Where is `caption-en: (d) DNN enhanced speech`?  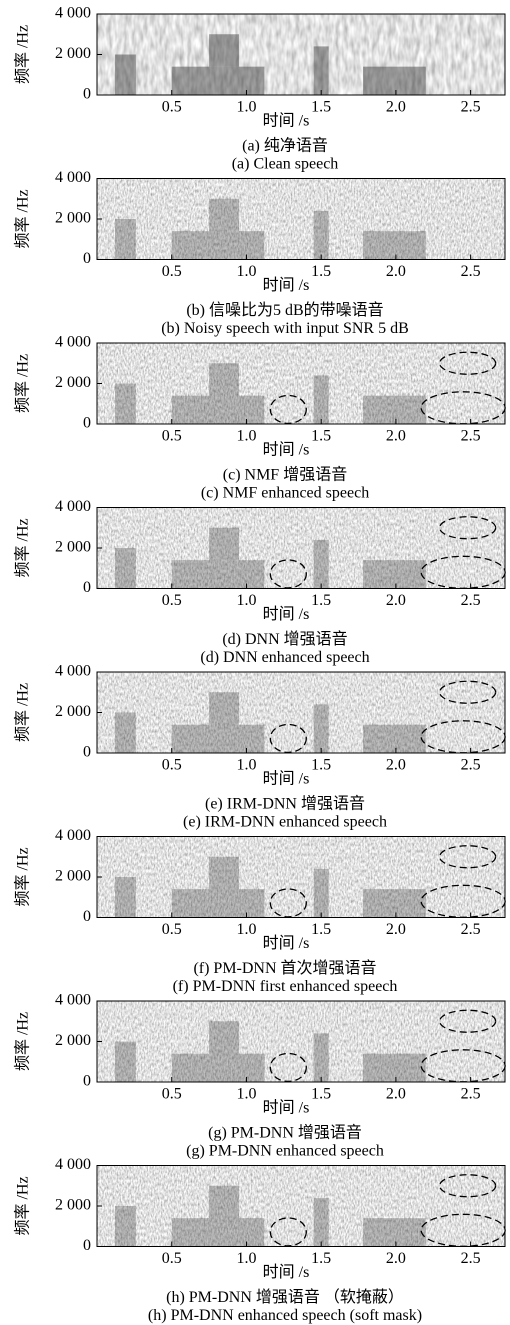
caption-en: (d) DNN enhanced speech is located at coordinates (284, 657).